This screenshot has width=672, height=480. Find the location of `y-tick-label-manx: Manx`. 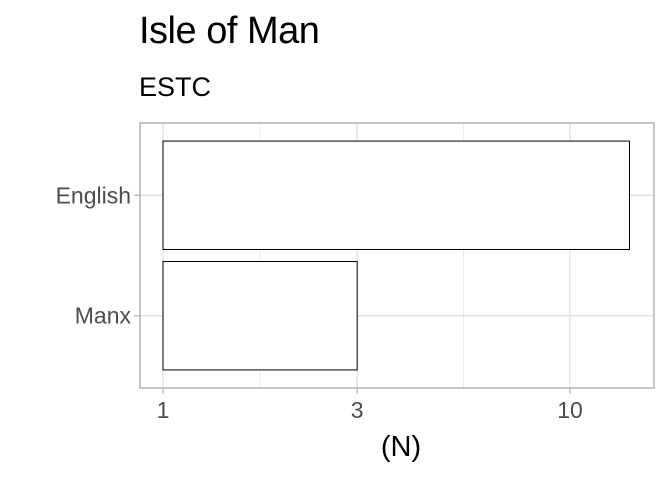

y-tick-label-manx: Manx is located at coordinates (103, 316).